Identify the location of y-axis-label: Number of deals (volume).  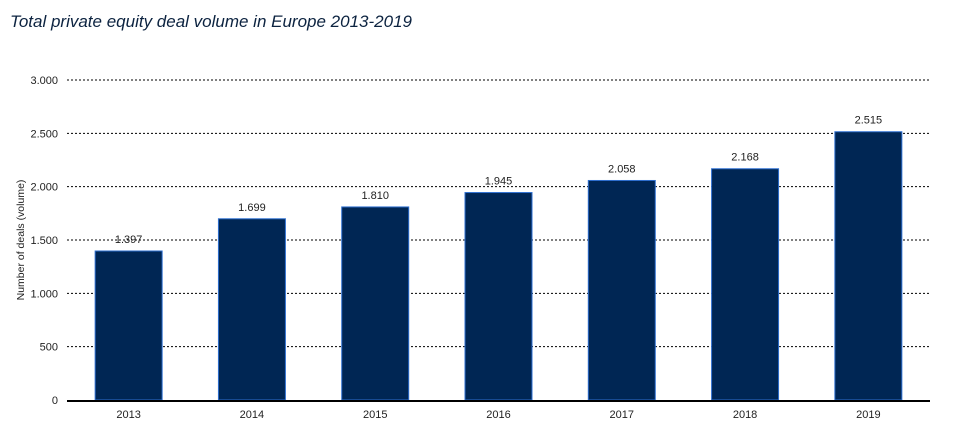
(21, 240).